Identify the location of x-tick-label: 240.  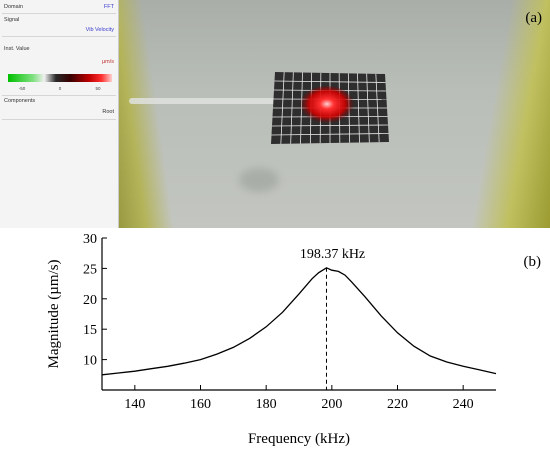
(463, 404).